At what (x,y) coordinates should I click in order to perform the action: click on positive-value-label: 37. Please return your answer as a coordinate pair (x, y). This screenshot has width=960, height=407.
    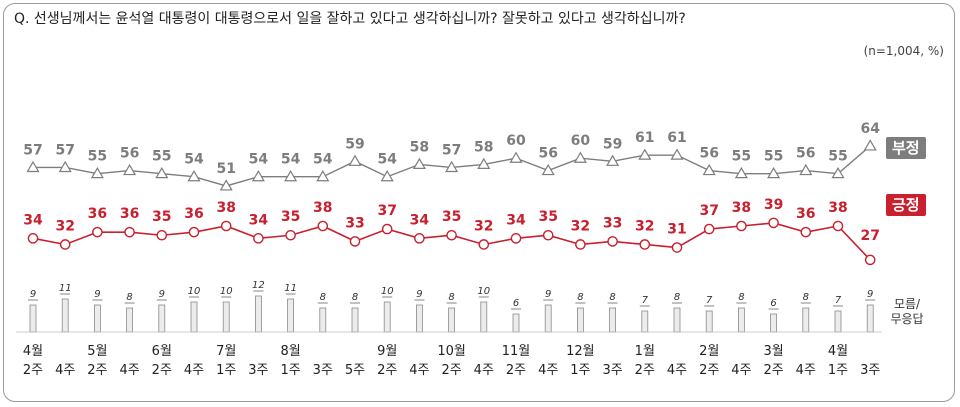
    Looking at the image, I should click on (708, 211).